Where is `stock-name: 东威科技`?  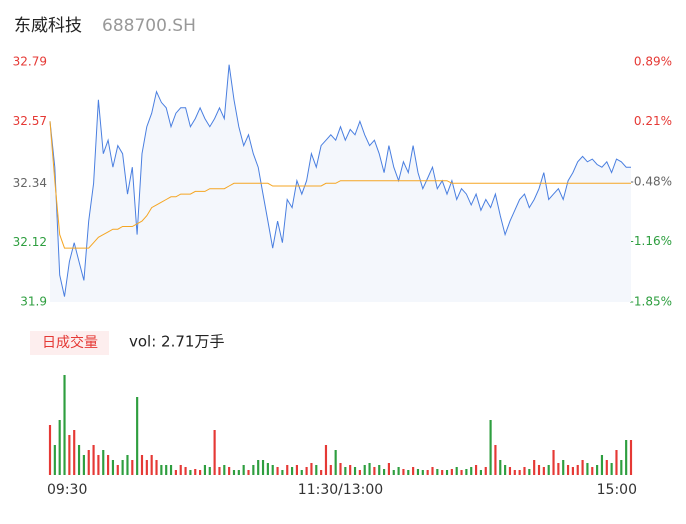
stock-name: 东威科技 is located at coordinates (48, 26).